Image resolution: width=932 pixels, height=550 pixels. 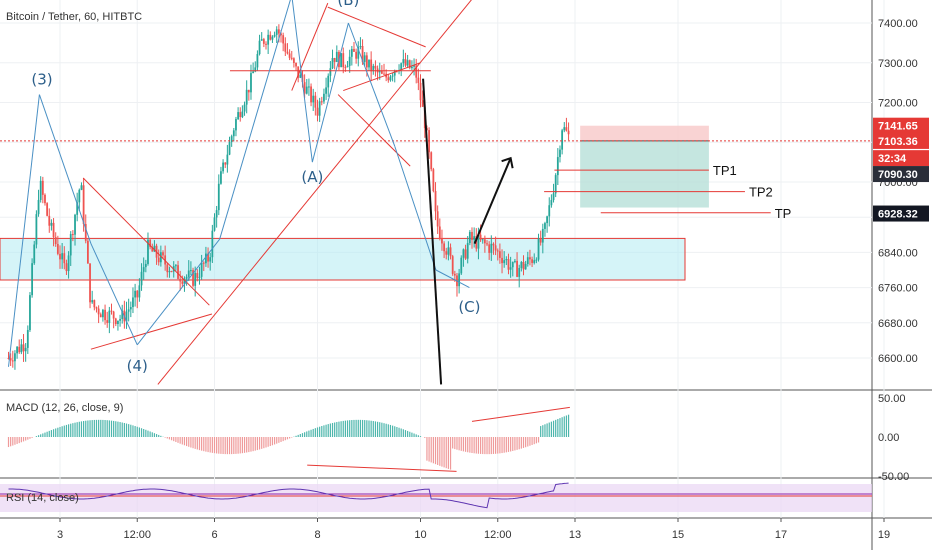 What do you see at coordinates (343, 259) in the screenshot?
I see `support-zone-rect` at bounding box center [343, 259].